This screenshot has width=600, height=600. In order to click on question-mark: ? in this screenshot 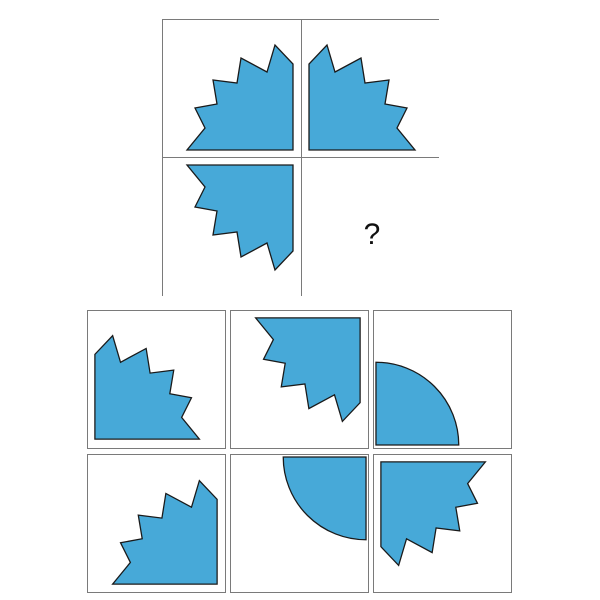, I will do `click(372, 234)`.